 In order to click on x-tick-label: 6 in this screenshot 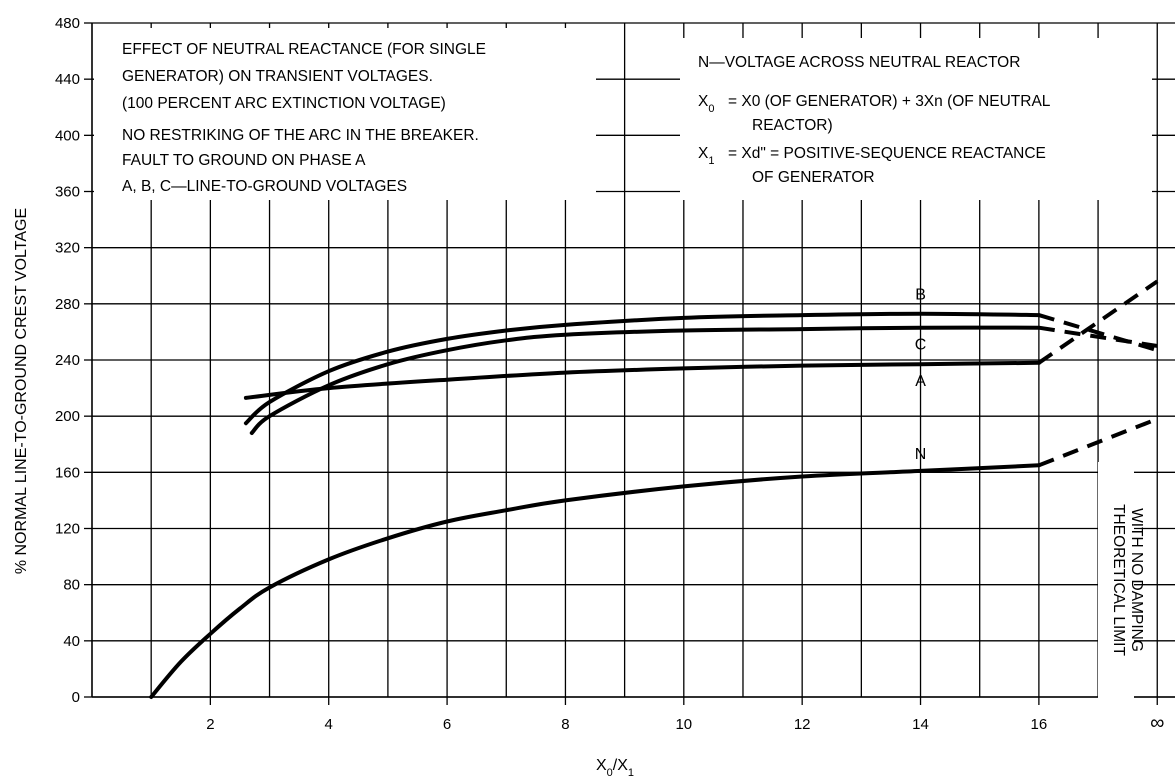, I will do `click(447, 724)`.